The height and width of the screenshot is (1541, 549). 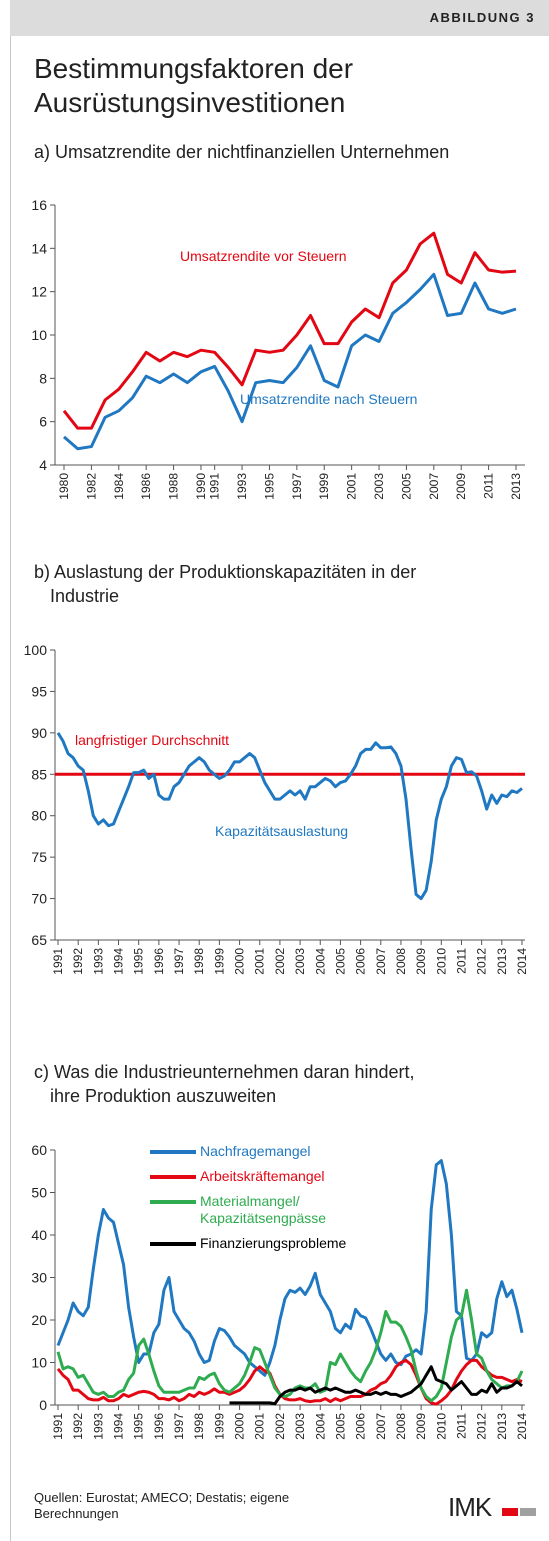 I want to click on x-tick-label: 1990, so click(x=201, y=486).